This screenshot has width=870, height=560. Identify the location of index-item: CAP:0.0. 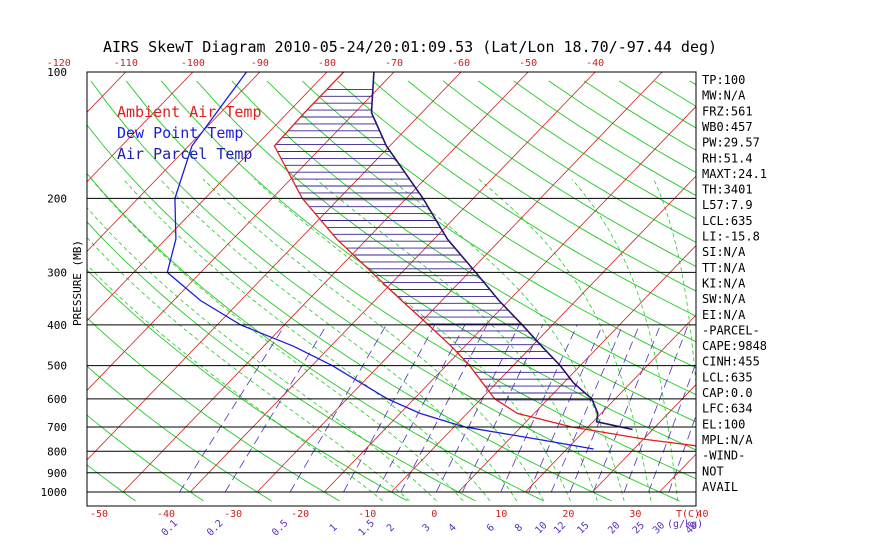
(727, 393).